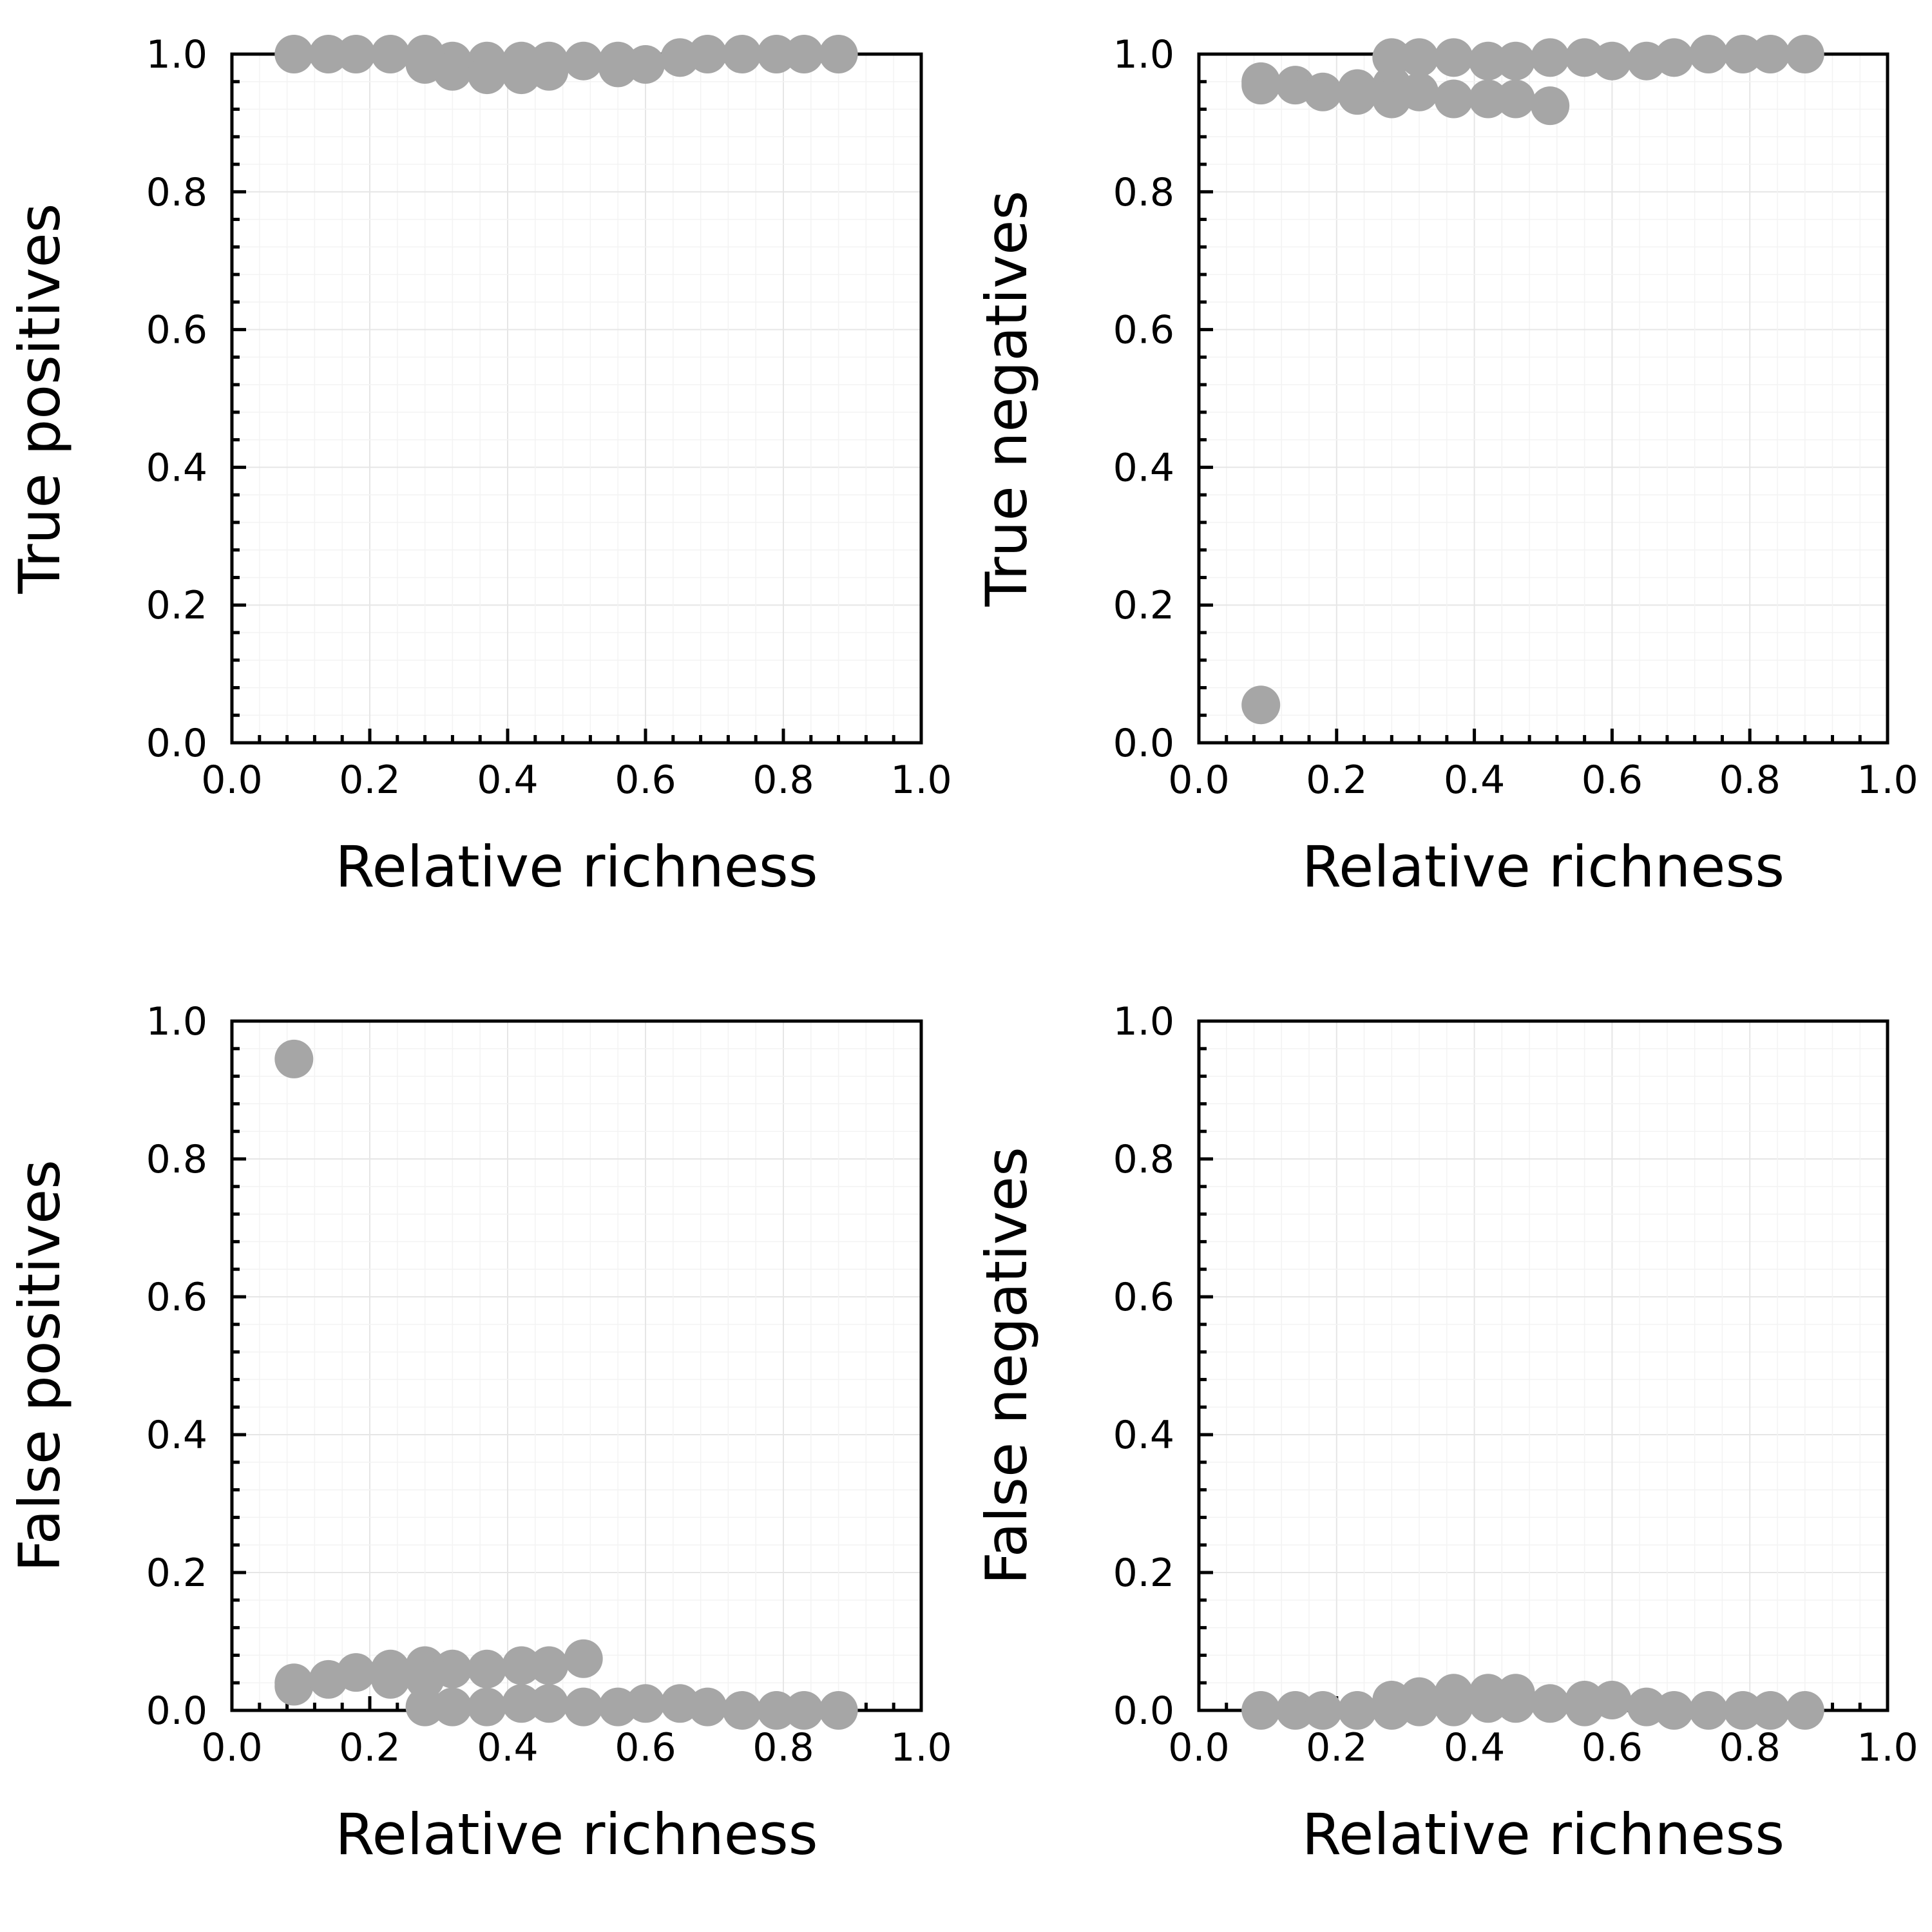 The width and height of the screenshot is (1932, 1932). What do you see at coordinates (39, 399) in the screenshot?
I see `y-axis-label: True positives` at bounding box center [39, 399].